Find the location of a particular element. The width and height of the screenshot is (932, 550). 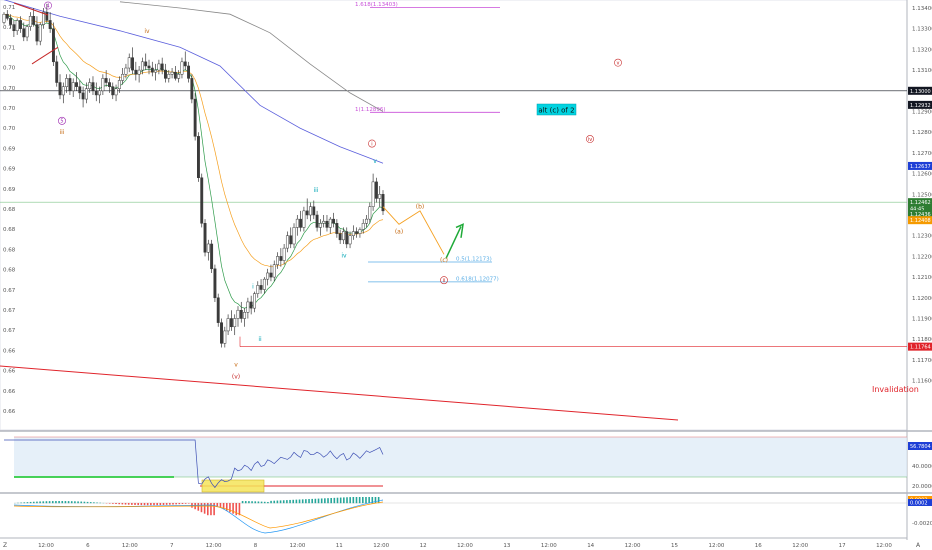

bullish-arrow is located at coordinates (453, 242).